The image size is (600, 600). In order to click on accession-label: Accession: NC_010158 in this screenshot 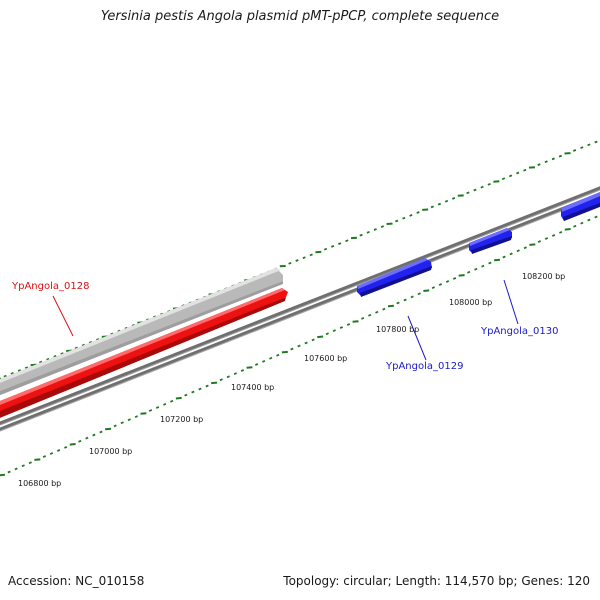, I will do `click(76, 581)`.